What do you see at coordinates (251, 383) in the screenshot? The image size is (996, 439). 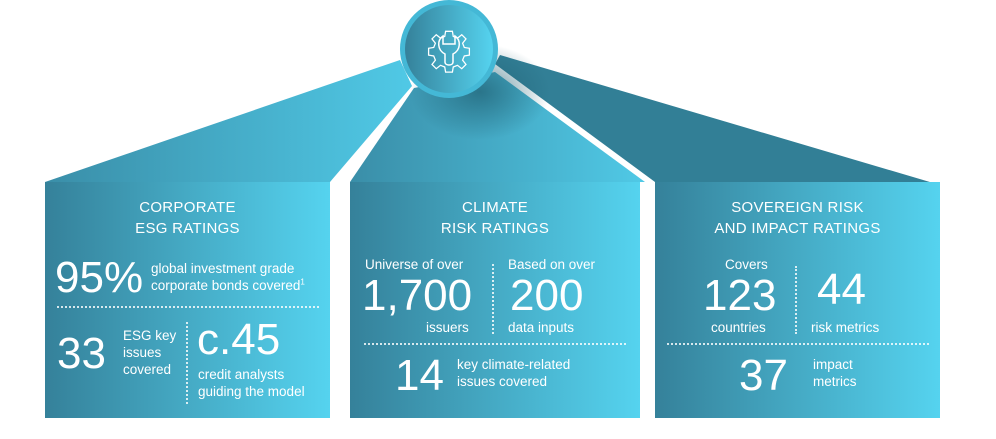 I see `stat-label: credit analysts guiding the model` at bounding box center [251, 383].